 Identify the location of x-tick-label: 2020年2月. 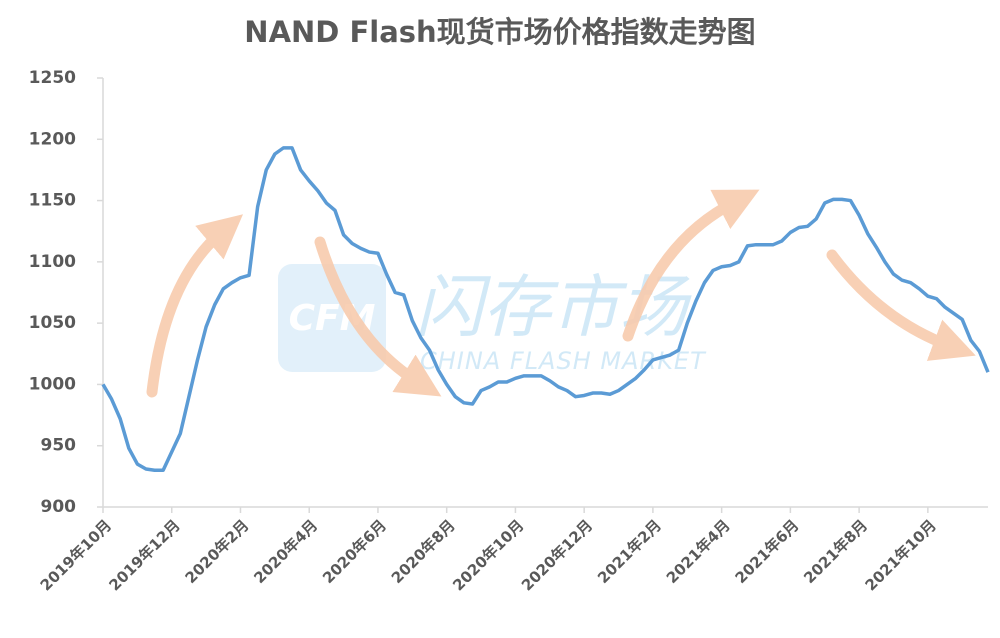
(217, 551).